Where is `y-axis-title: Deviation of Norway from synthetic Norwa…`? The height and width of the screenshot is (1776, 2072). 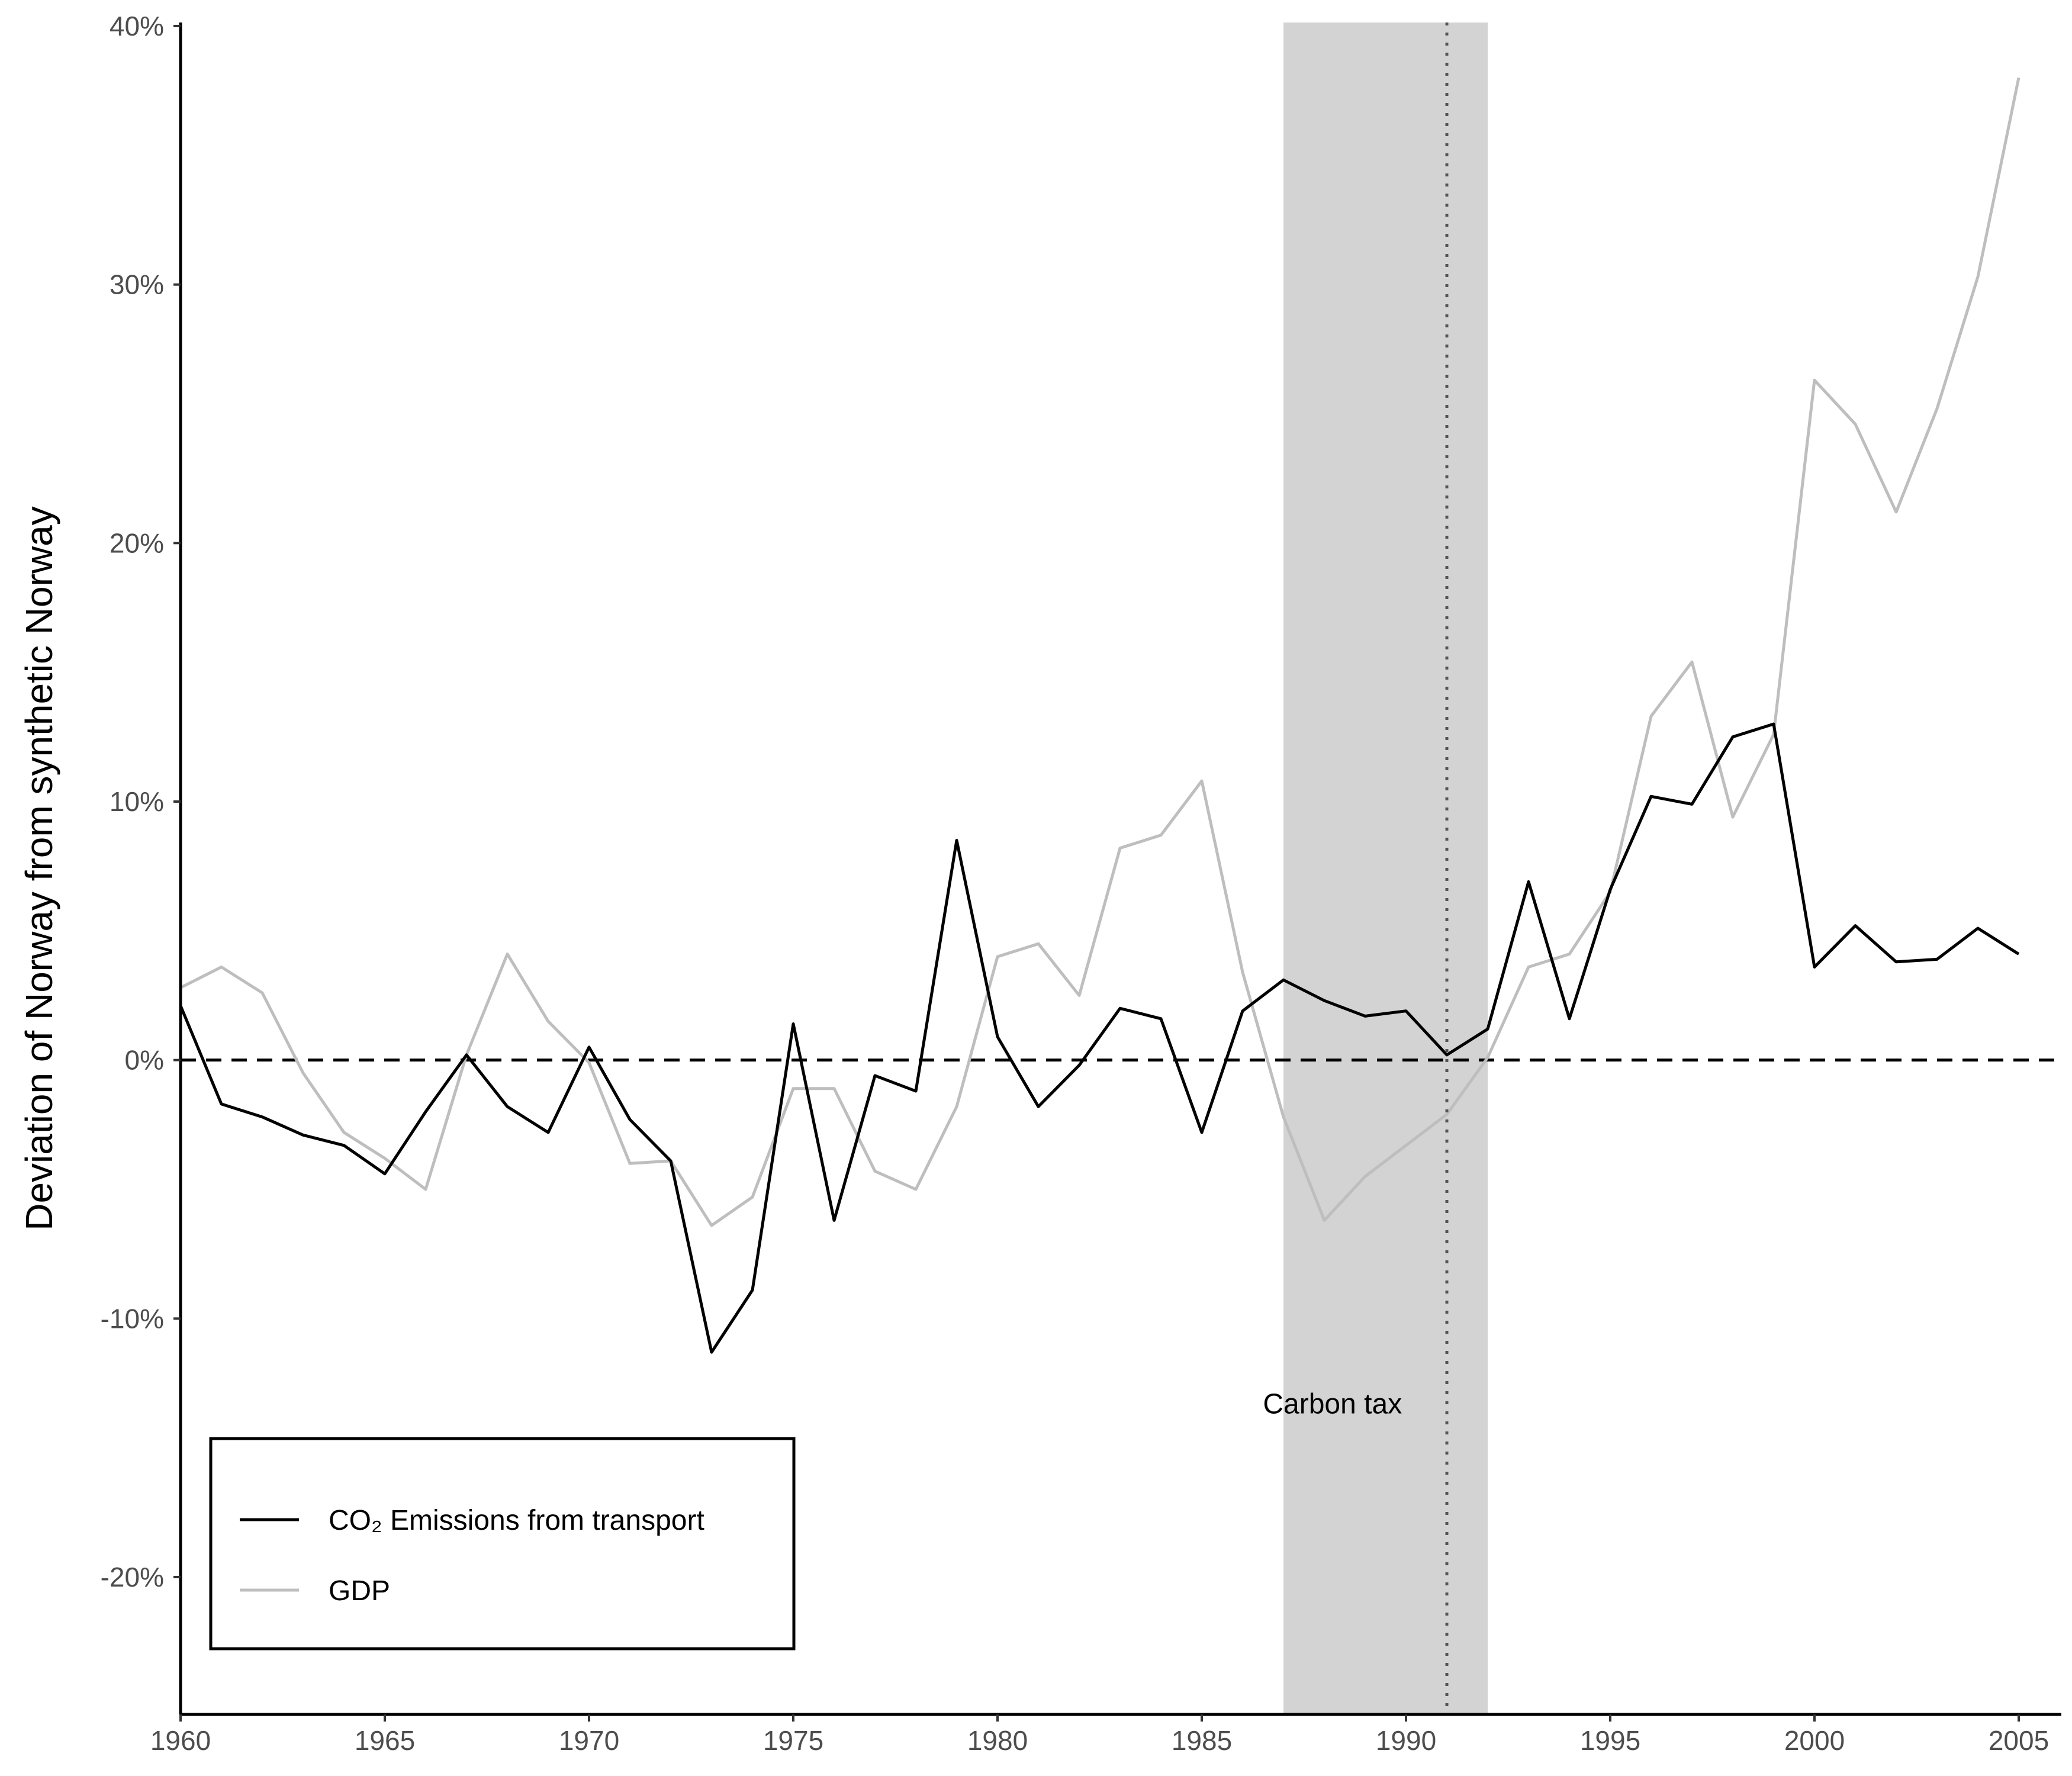 y-axis-title: Deviation of Norway from synthetic Norwa… is located at coordinates (39, 868).